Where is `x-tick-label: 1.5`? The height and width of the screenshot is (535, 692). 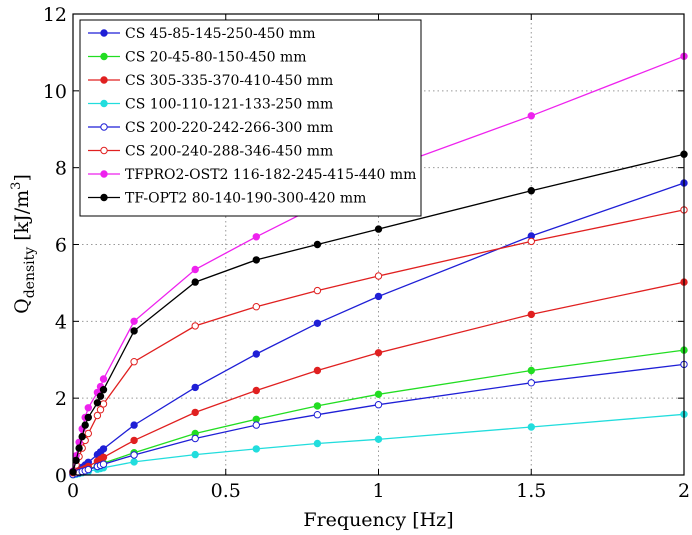 x-tick-label: 1.5 is located at coordinates (531, 491).